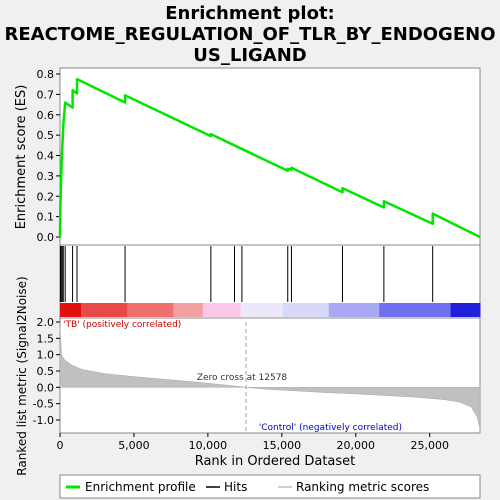  Describe the element at coordinates (46, 237) in the screenshot. I see `es-tick-label: 0.0` at that location.